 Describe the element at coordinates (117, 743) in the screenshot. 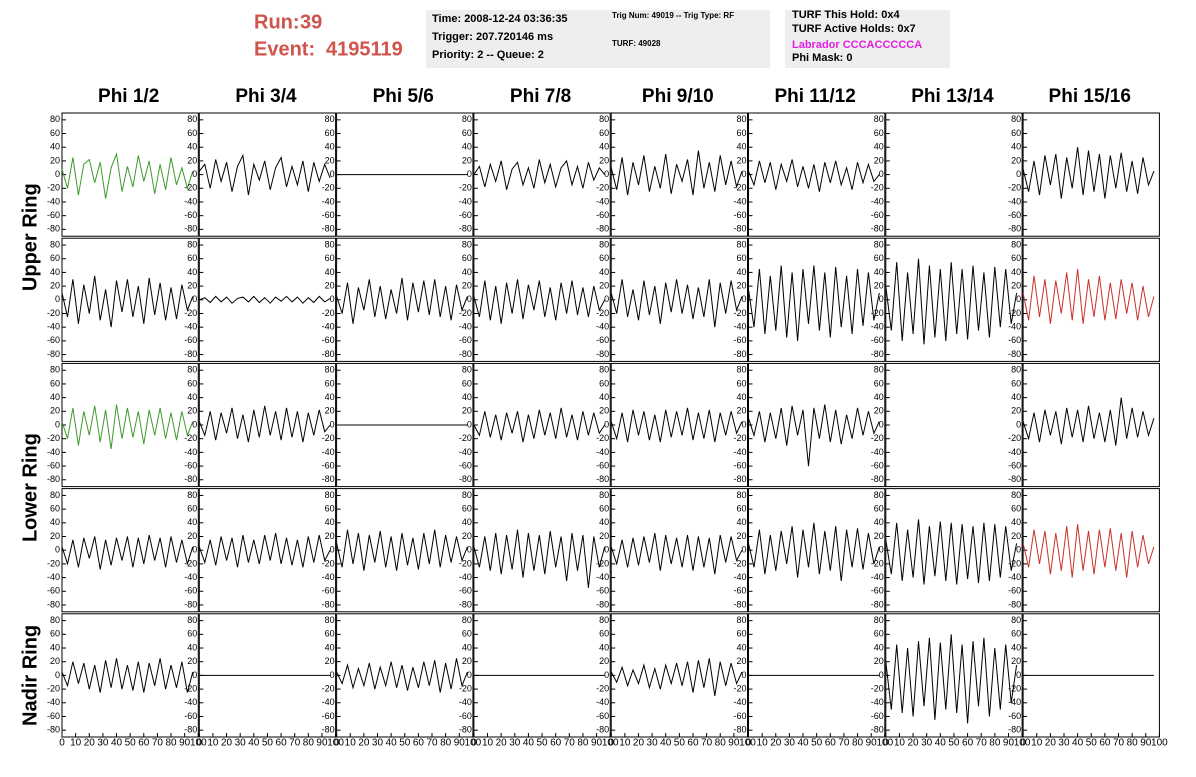

I see `x-tick-label: 40` at that location.